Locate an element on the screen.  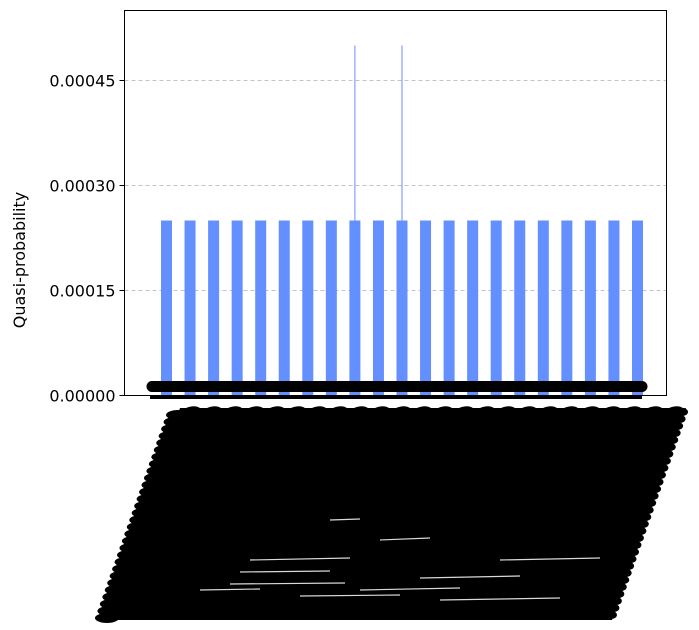
y-tick-label: 0.00000 is located at coordinates (82, 396).